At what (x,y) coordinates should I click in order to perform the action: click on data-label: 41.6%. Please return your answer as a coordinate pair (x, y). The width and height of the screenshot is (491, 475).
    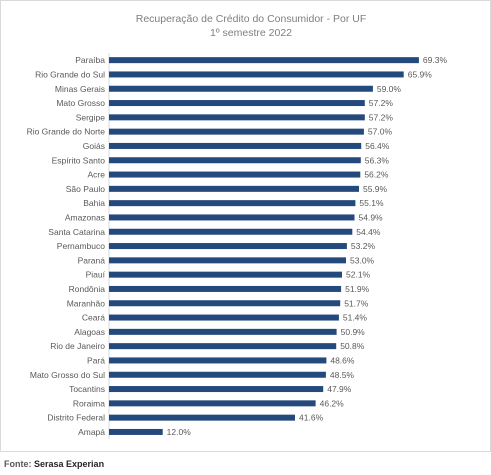
    Looking at the image, I should click on (311, 418).